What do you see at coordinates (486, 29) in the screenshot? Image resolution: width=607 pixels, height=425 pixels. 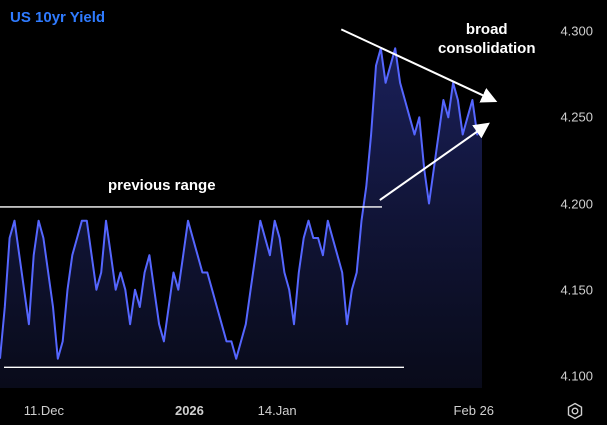 I see `annotation-line-0: broad` at bounding box center [486, 29].